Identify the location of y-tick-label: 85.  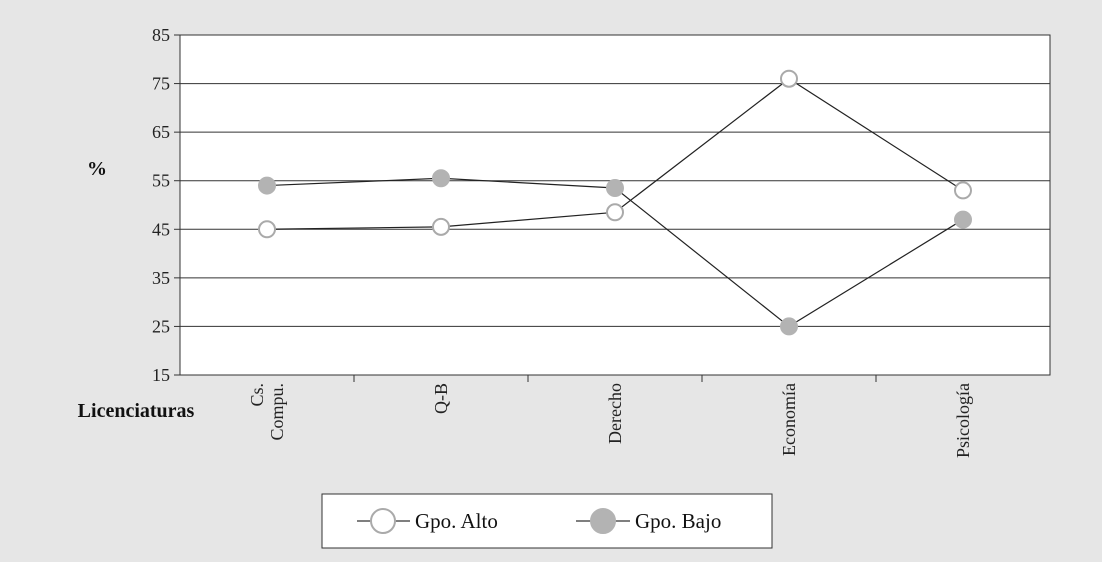
(161, 35).